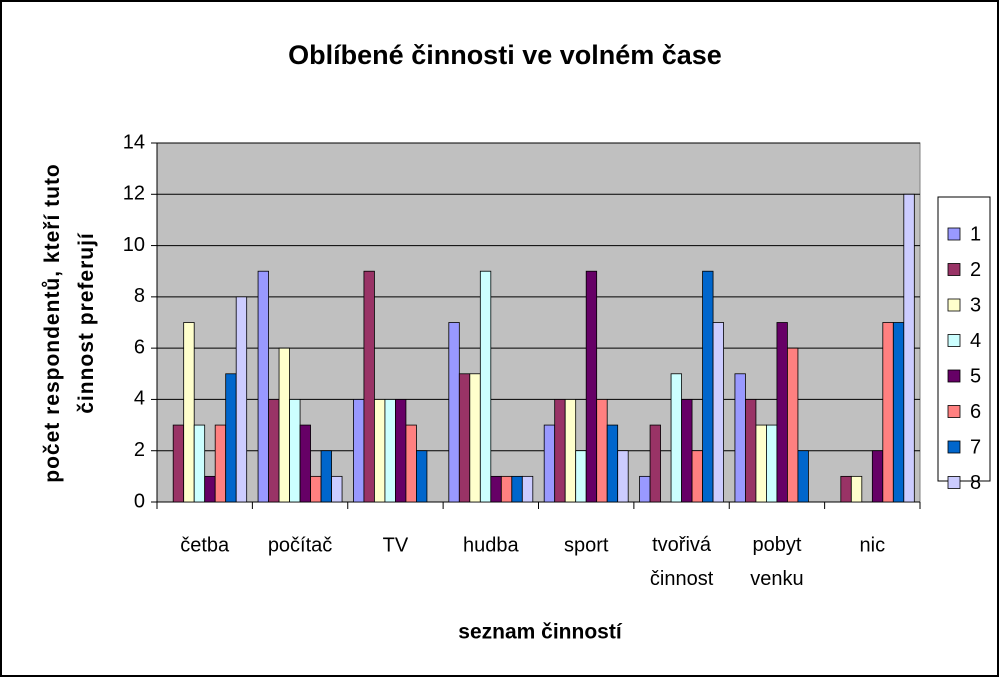  I want to click on legend-label: 5, so click(975, 376).